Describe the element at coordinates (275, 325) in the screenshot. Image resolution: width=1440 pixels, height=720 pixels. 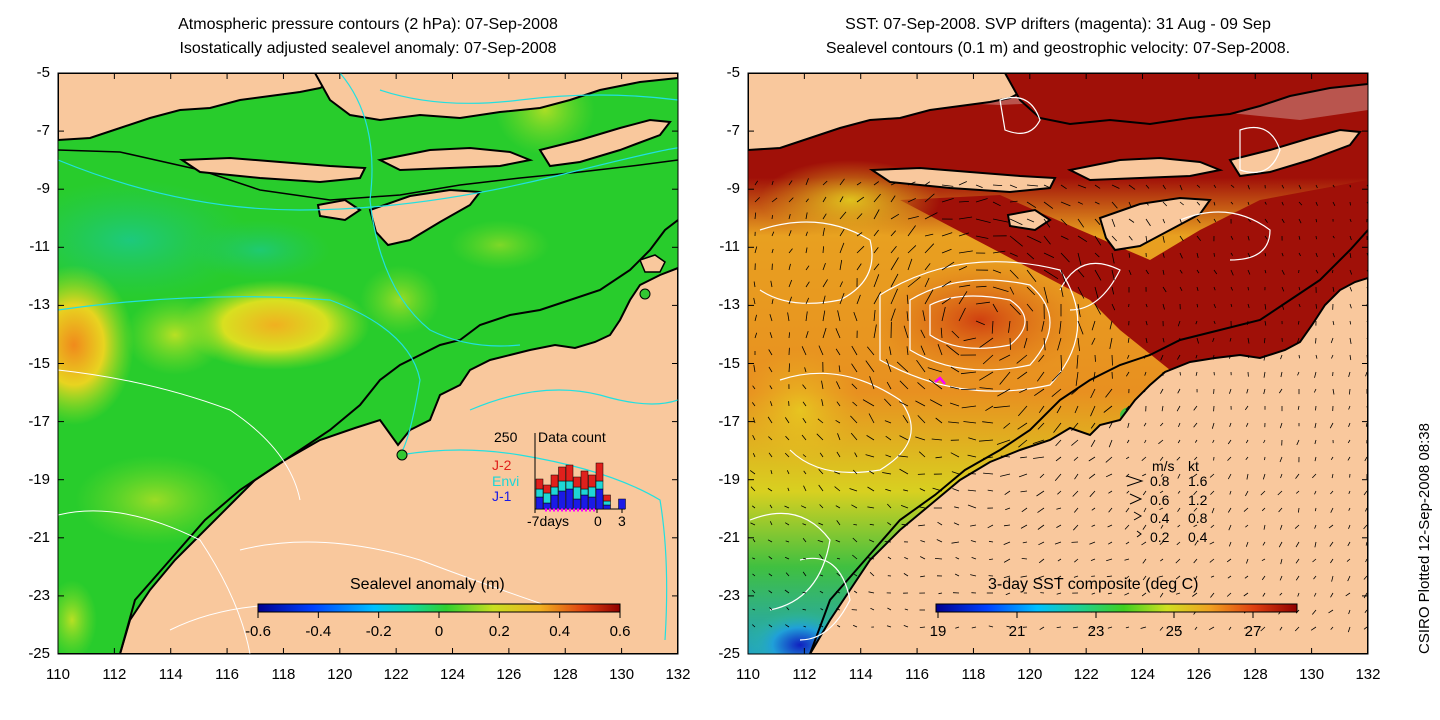
I see `left-hotspot-central` at that location.